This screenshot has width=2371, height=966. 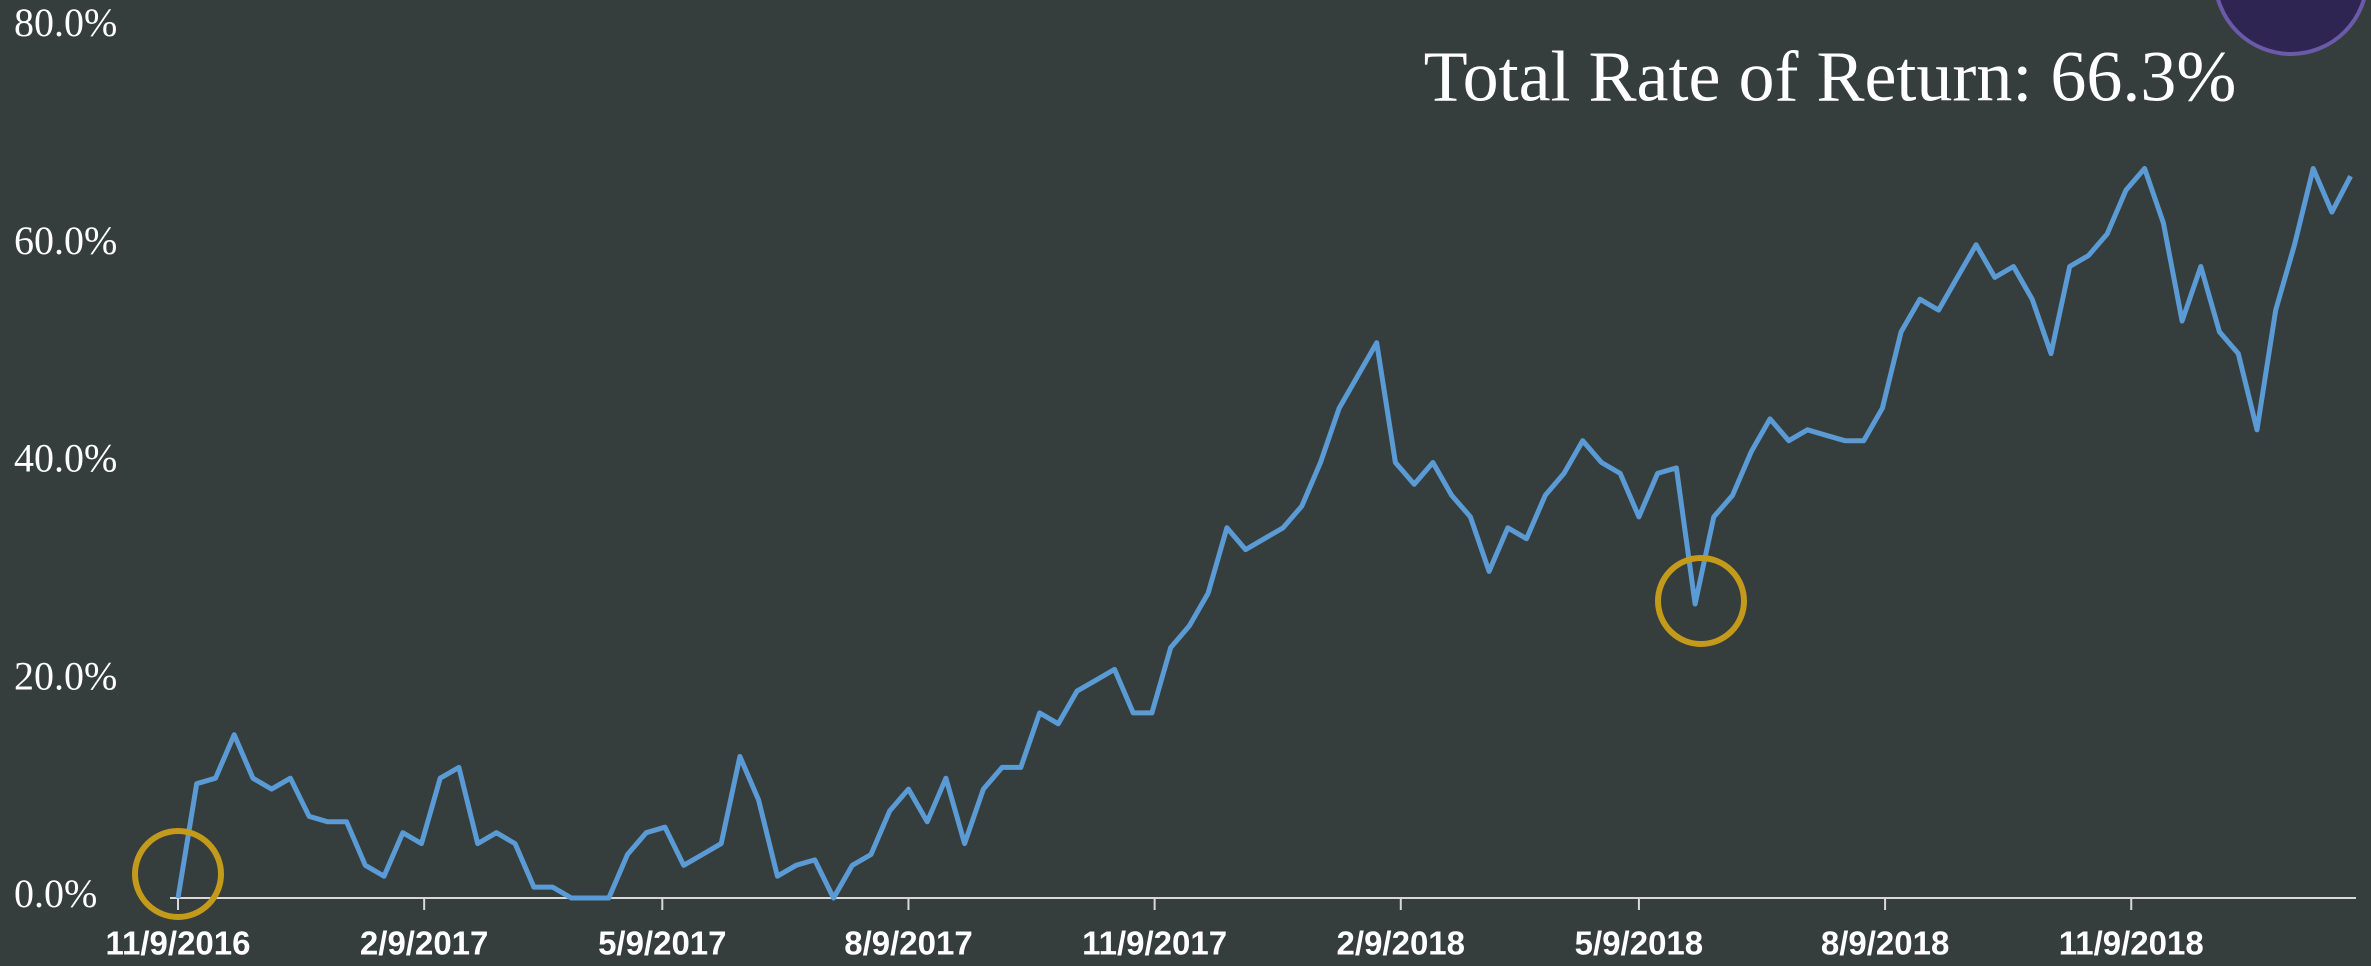 What do you see at coordinates (908, 943) in the screenshot?
I see `x-tick-label: 8/9/2017` at bounding box center [908, 943].